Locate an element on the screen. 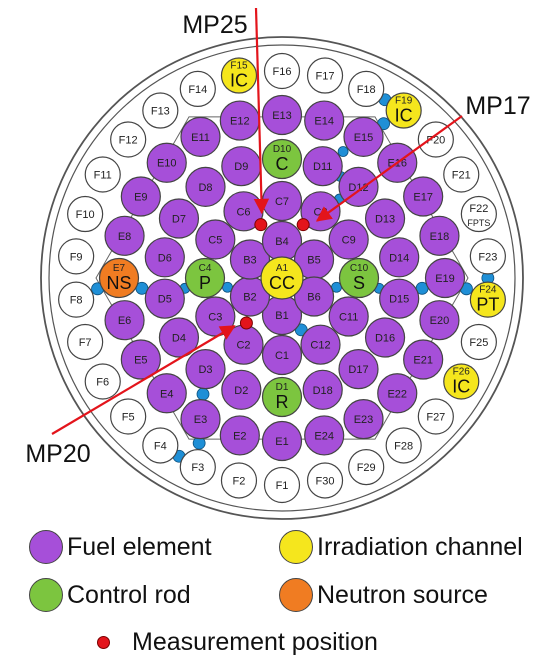 The height and width of the screenshot is (664, 555). element-label-f30: F30 is located at coordinates (325, 481).